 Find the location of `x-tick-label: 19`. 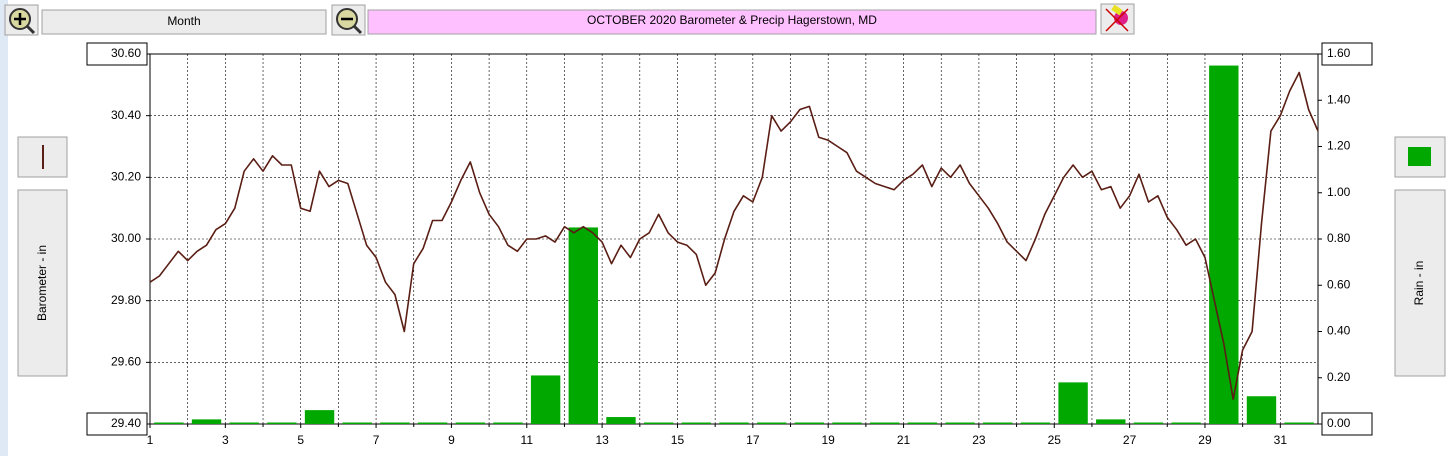

x-tick-label: 19 is located at coordinates (829, 440).